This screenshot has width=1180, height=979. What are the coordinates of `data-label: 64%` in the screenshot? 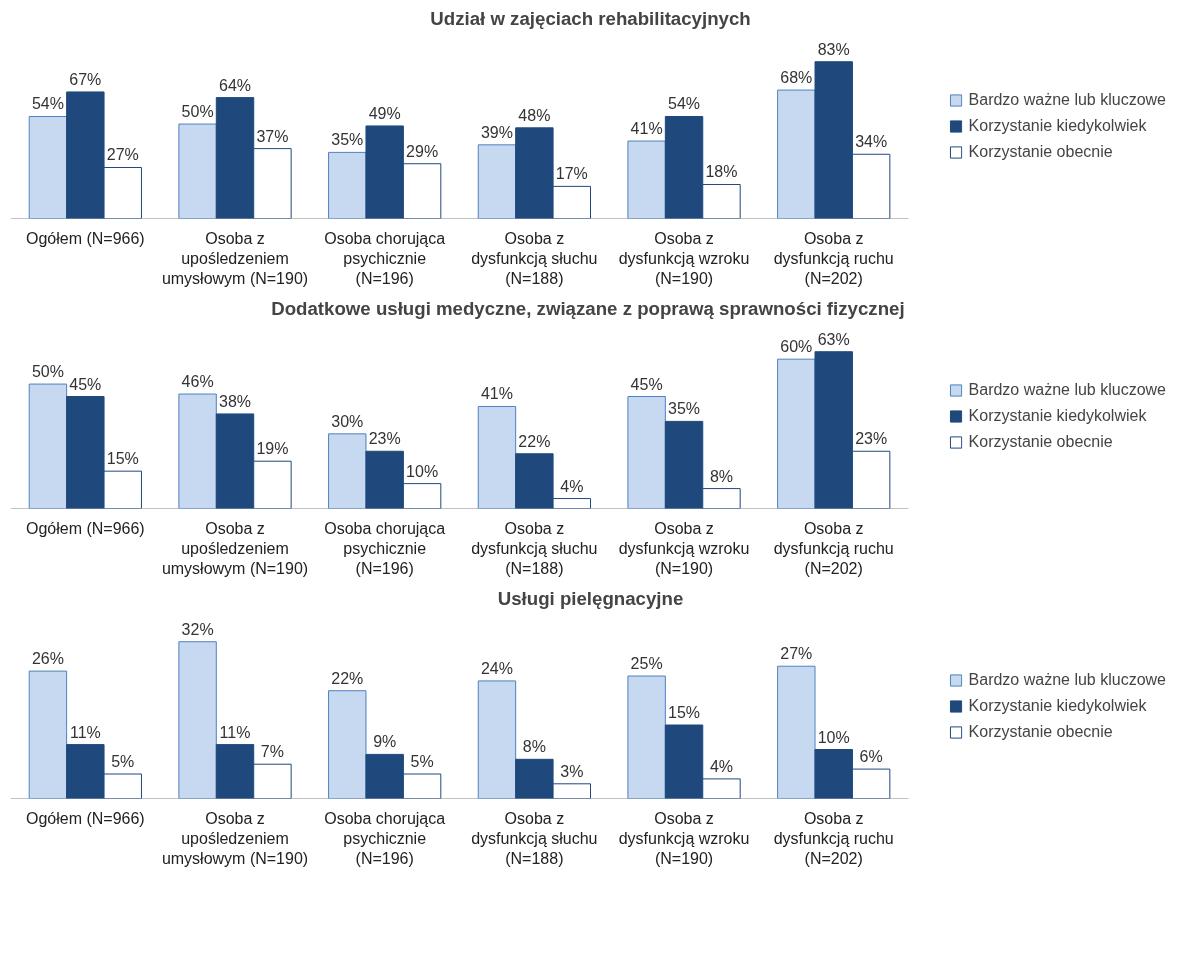 It's located at (235, 85).